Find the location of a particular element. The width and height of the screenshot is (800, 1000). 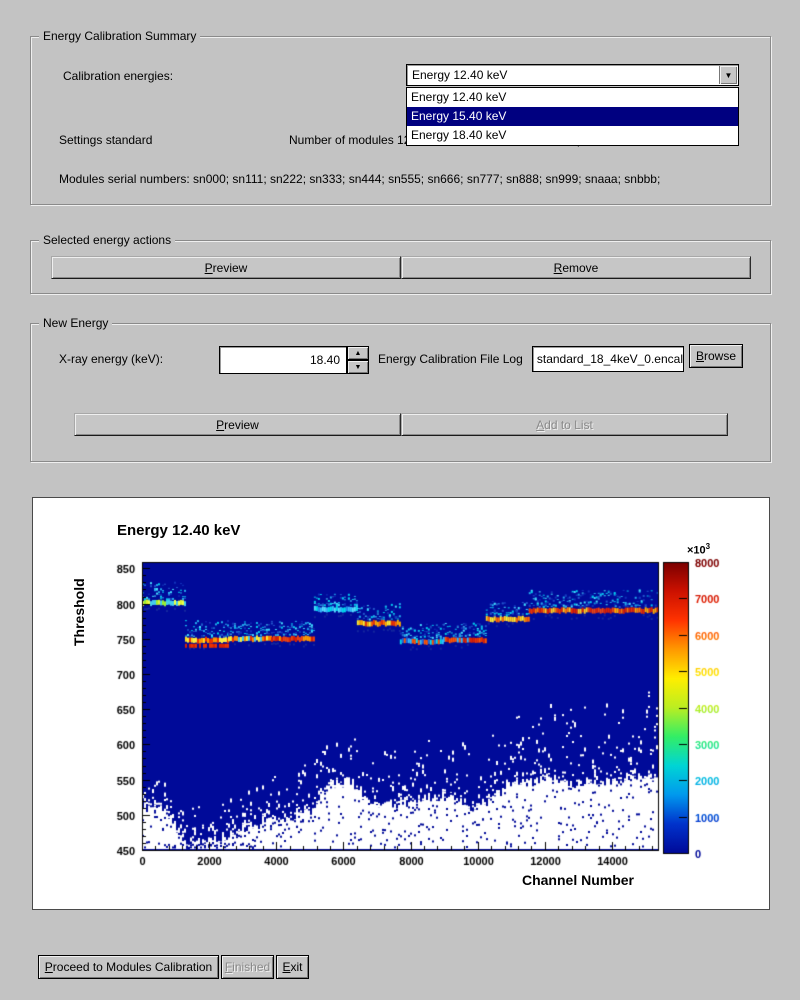

spin-down-button: ▼ is located at coordinates (358, 367).